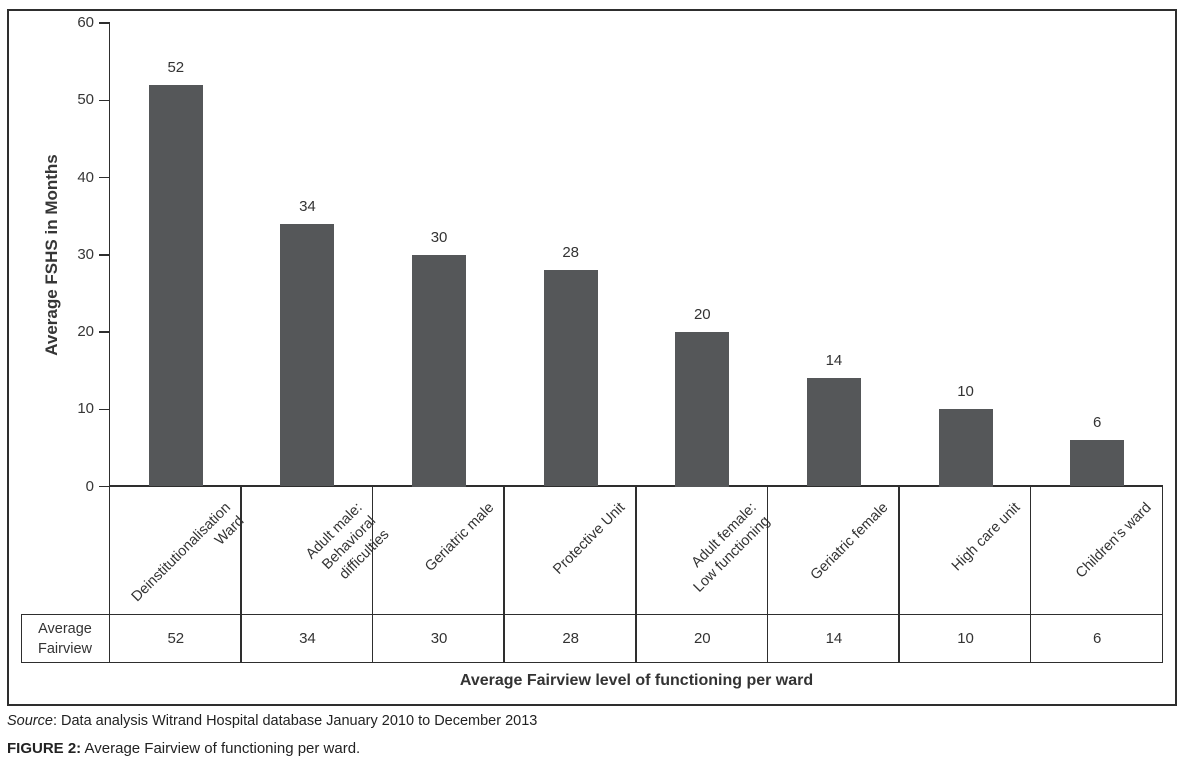  Describe the element at coordinates (571, 638) in the screenshot. I see `table-cell-value: 28` at that location.